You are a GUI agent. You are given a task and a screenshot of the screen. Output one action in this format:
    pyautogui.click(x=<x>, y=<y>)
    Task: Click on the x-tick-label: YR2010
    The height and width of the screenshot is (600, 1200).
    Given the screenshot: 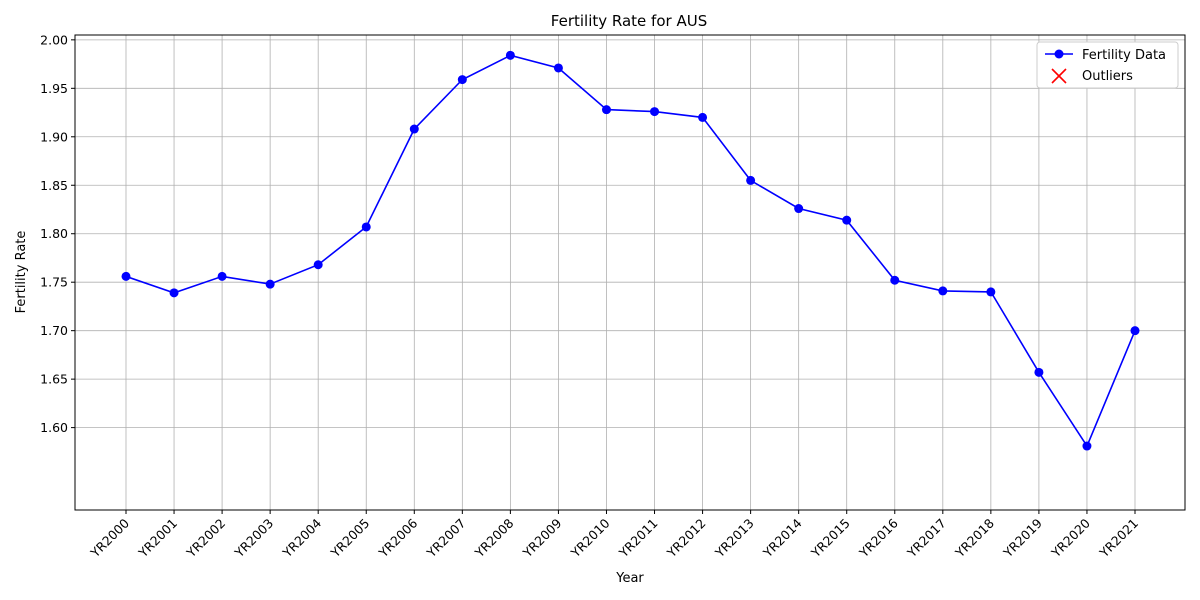 What is the action you would take?
    pyautogui.click(x=589, y=537)
    